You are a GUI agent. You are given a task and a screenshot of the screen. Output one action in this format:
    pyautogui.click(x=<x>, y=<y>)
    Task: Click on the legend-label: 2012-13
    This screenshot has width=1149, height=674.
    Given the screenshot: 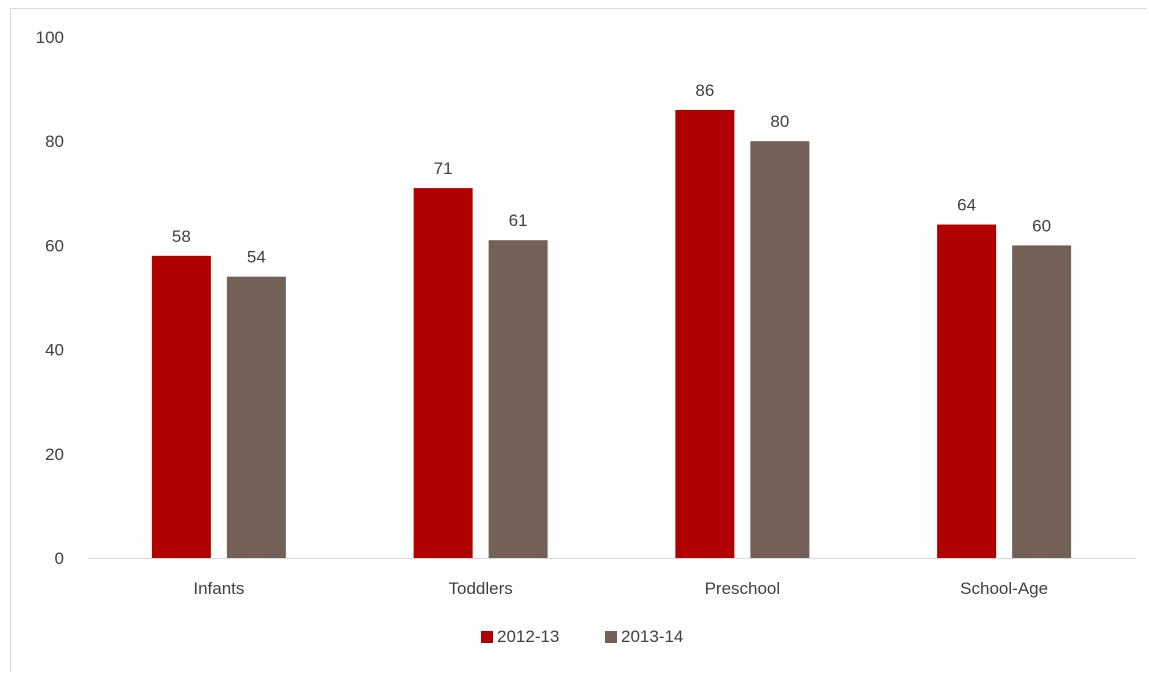 What is the action you would take?
    pyautogui.click(x=528, y=636)
    